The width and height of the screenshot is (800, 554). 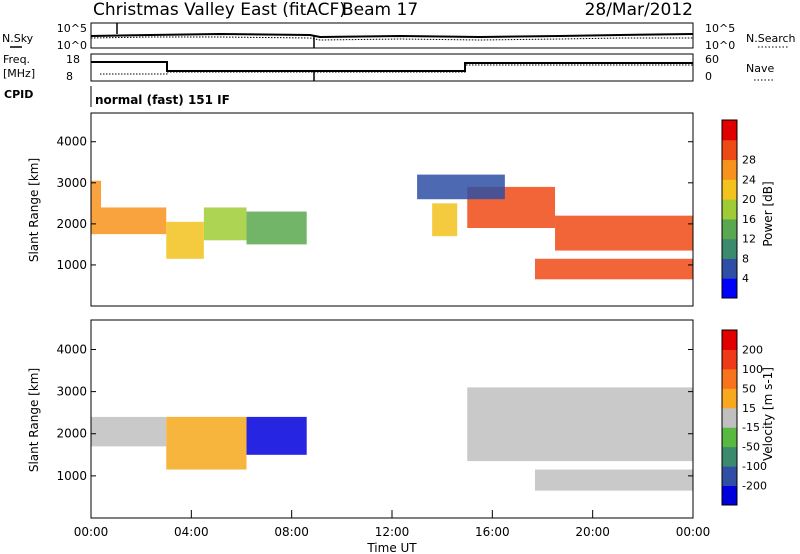 What do you see at coordinates (392, 227) in the screenshot?
I see `power-data-layer` at bounding box center [392, 227].